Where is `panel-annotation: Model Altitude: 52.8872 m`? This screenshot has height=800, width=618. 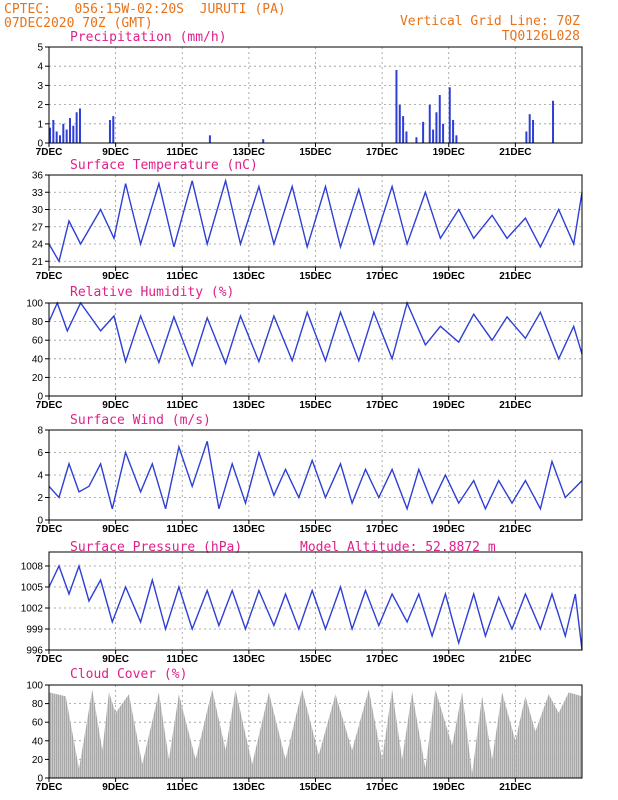 panel-annotation: Model Altitude: 52.8872 m is located at coordinates (398, 547).